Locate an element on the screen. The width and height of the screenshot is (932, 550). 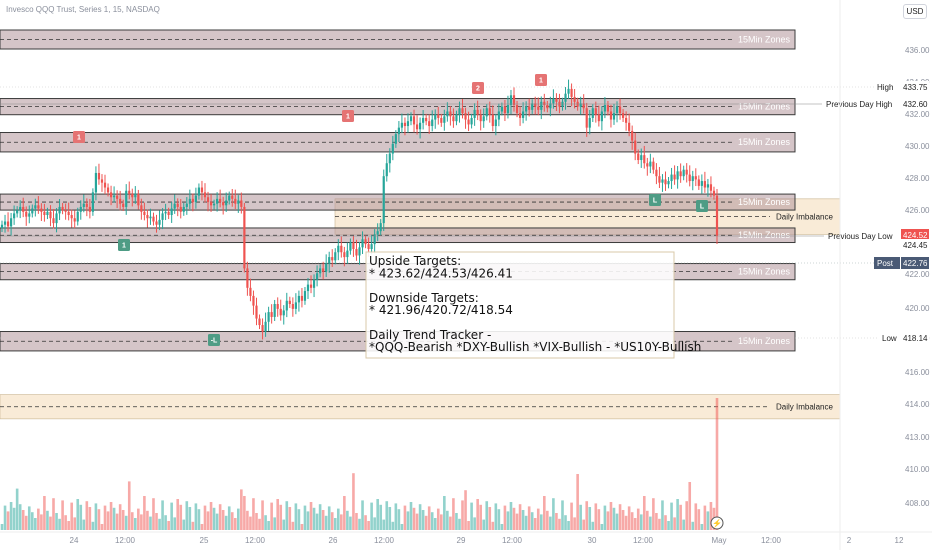
zone-15min is located at coordinates (398, 142).